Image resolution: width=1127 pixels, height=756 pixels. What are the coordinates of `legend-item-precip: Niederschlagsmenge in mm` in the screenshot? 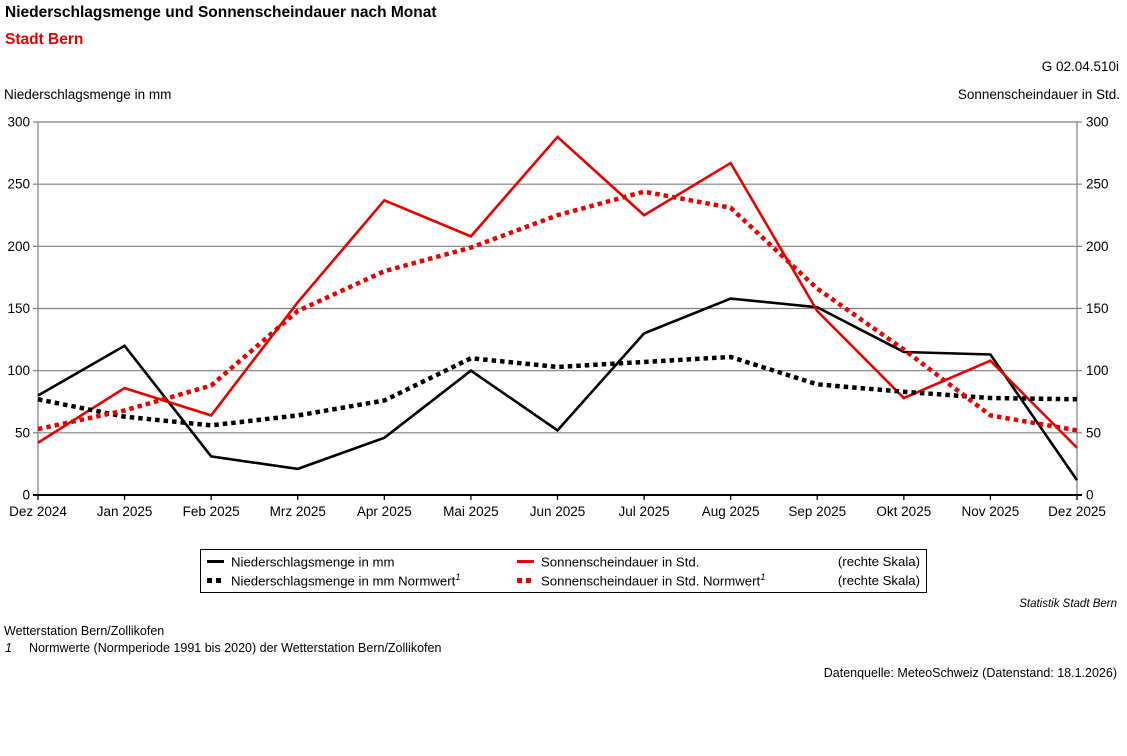 It's located at (362, 561).